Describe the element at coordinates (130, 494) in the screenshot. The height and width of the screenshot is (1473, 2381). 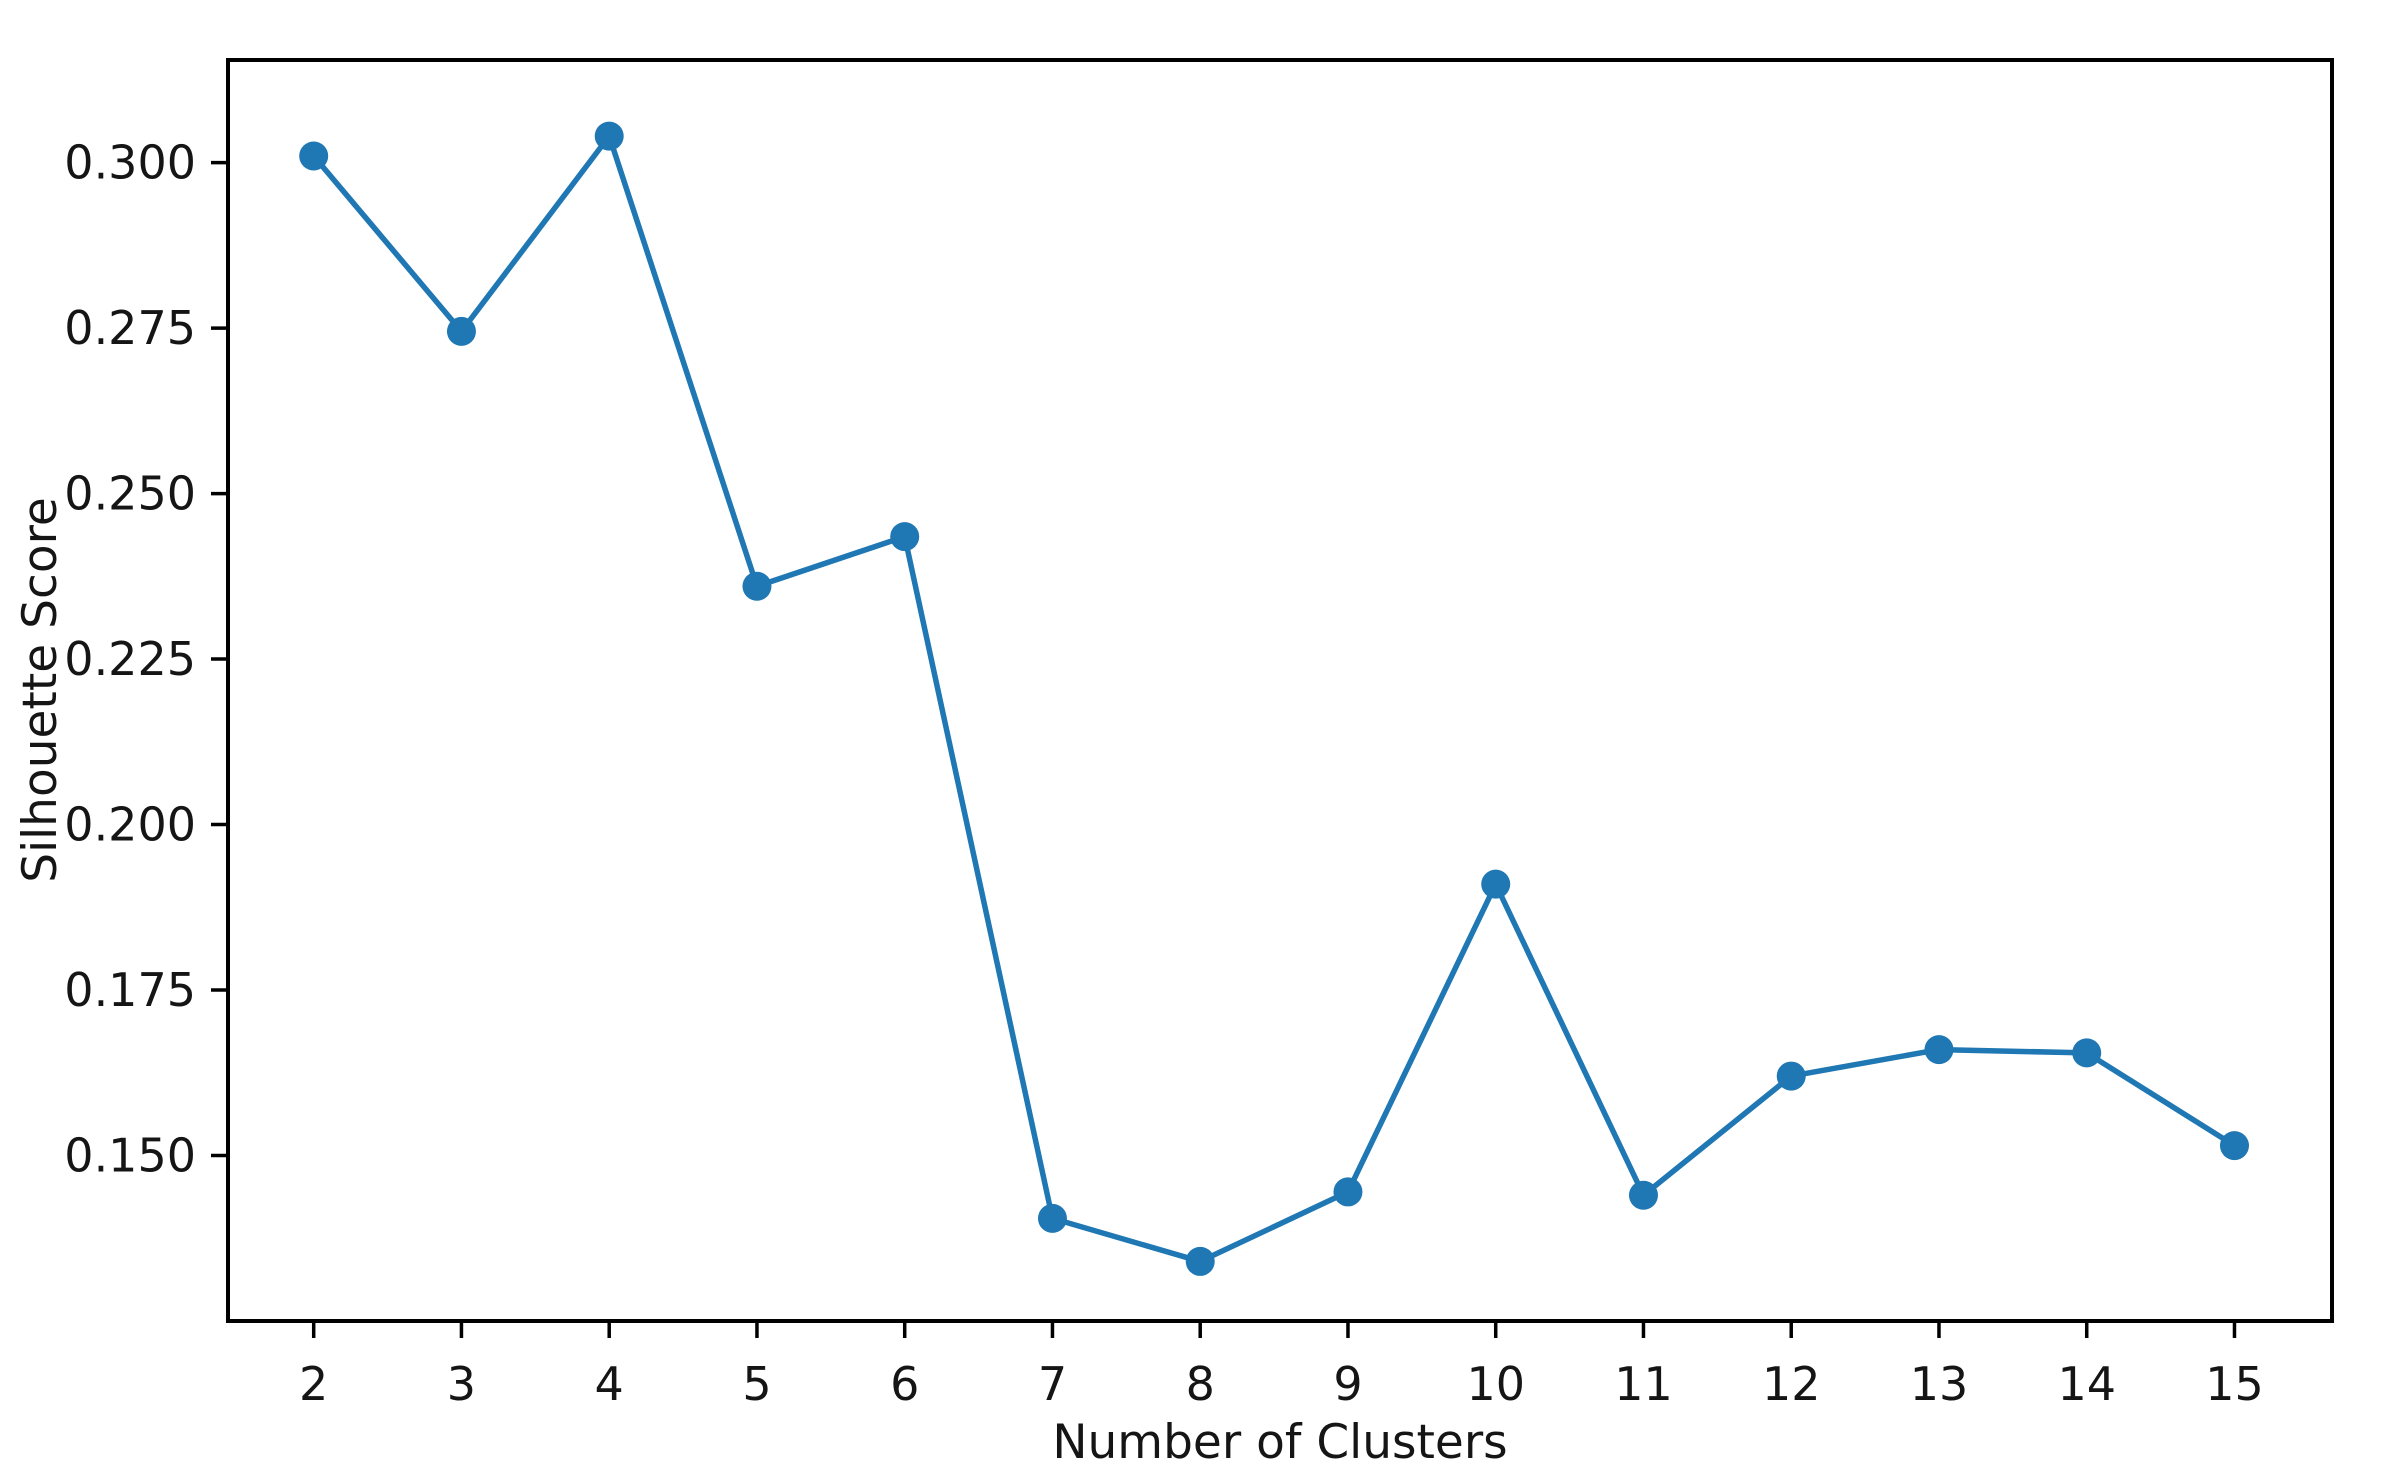
I see `y-tick-label: 0.250` at that location.